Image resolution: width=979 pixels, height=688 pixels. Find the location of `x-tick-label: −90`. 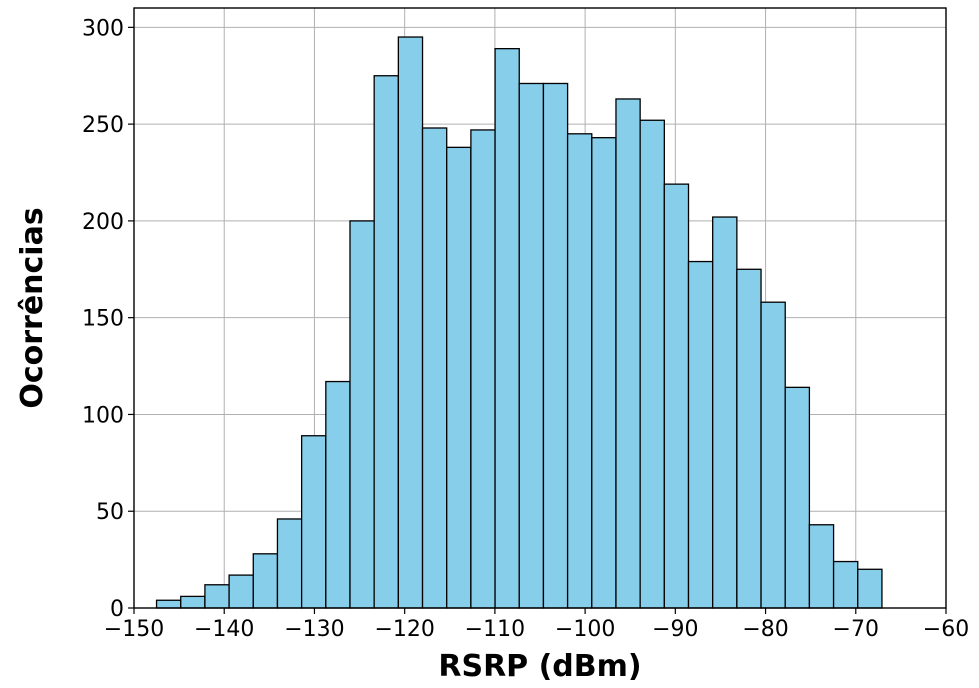

x-tick-label: −90 is located at coordinates (675, 629).